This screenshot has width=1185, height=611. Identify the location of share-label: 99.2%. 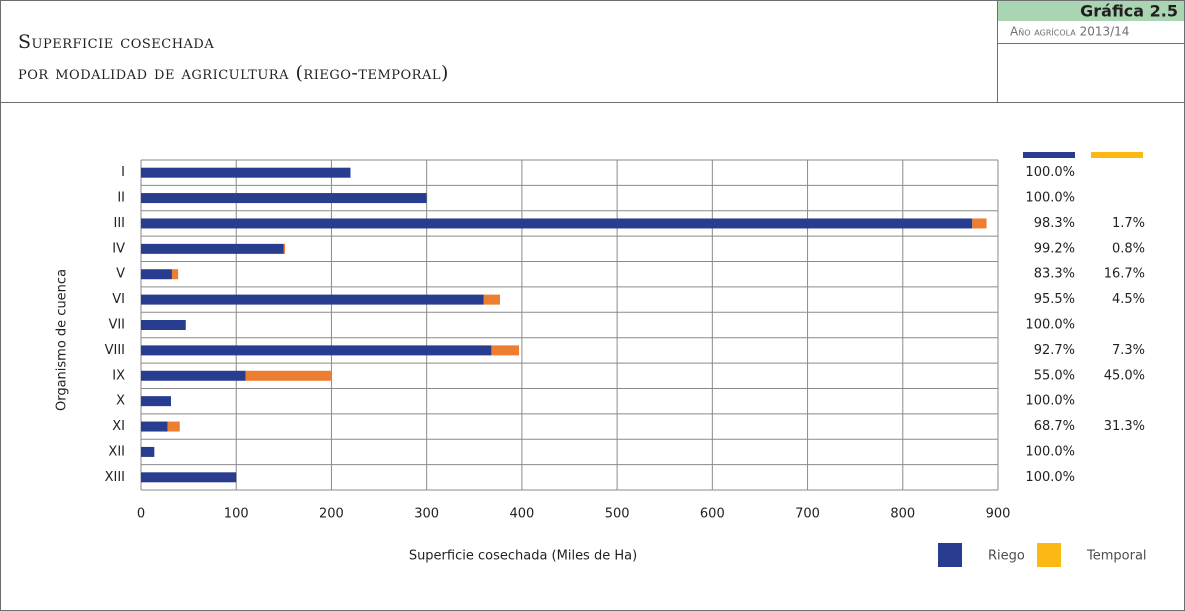
(1054, 248).